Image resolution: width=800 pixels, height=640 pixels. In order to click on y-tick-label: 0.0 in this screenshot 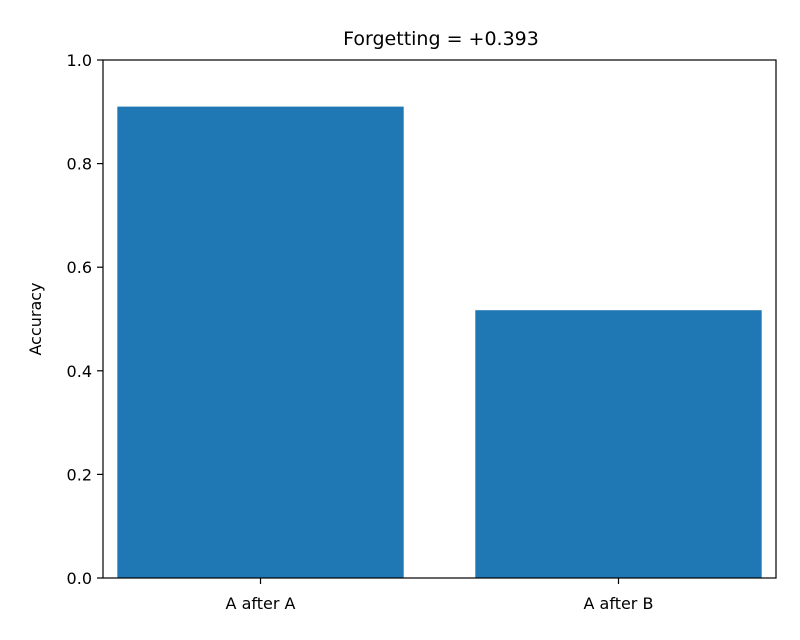, I will do `click(79, 578)`.